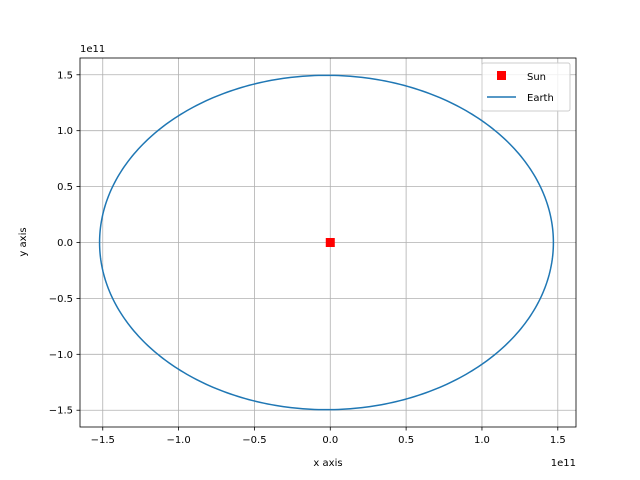 The height and width of the screenshot is (480, 640). Describe the element at coordinates (61, 411) in the screenshot. I see `y-tick-label: −1.5` at that location.